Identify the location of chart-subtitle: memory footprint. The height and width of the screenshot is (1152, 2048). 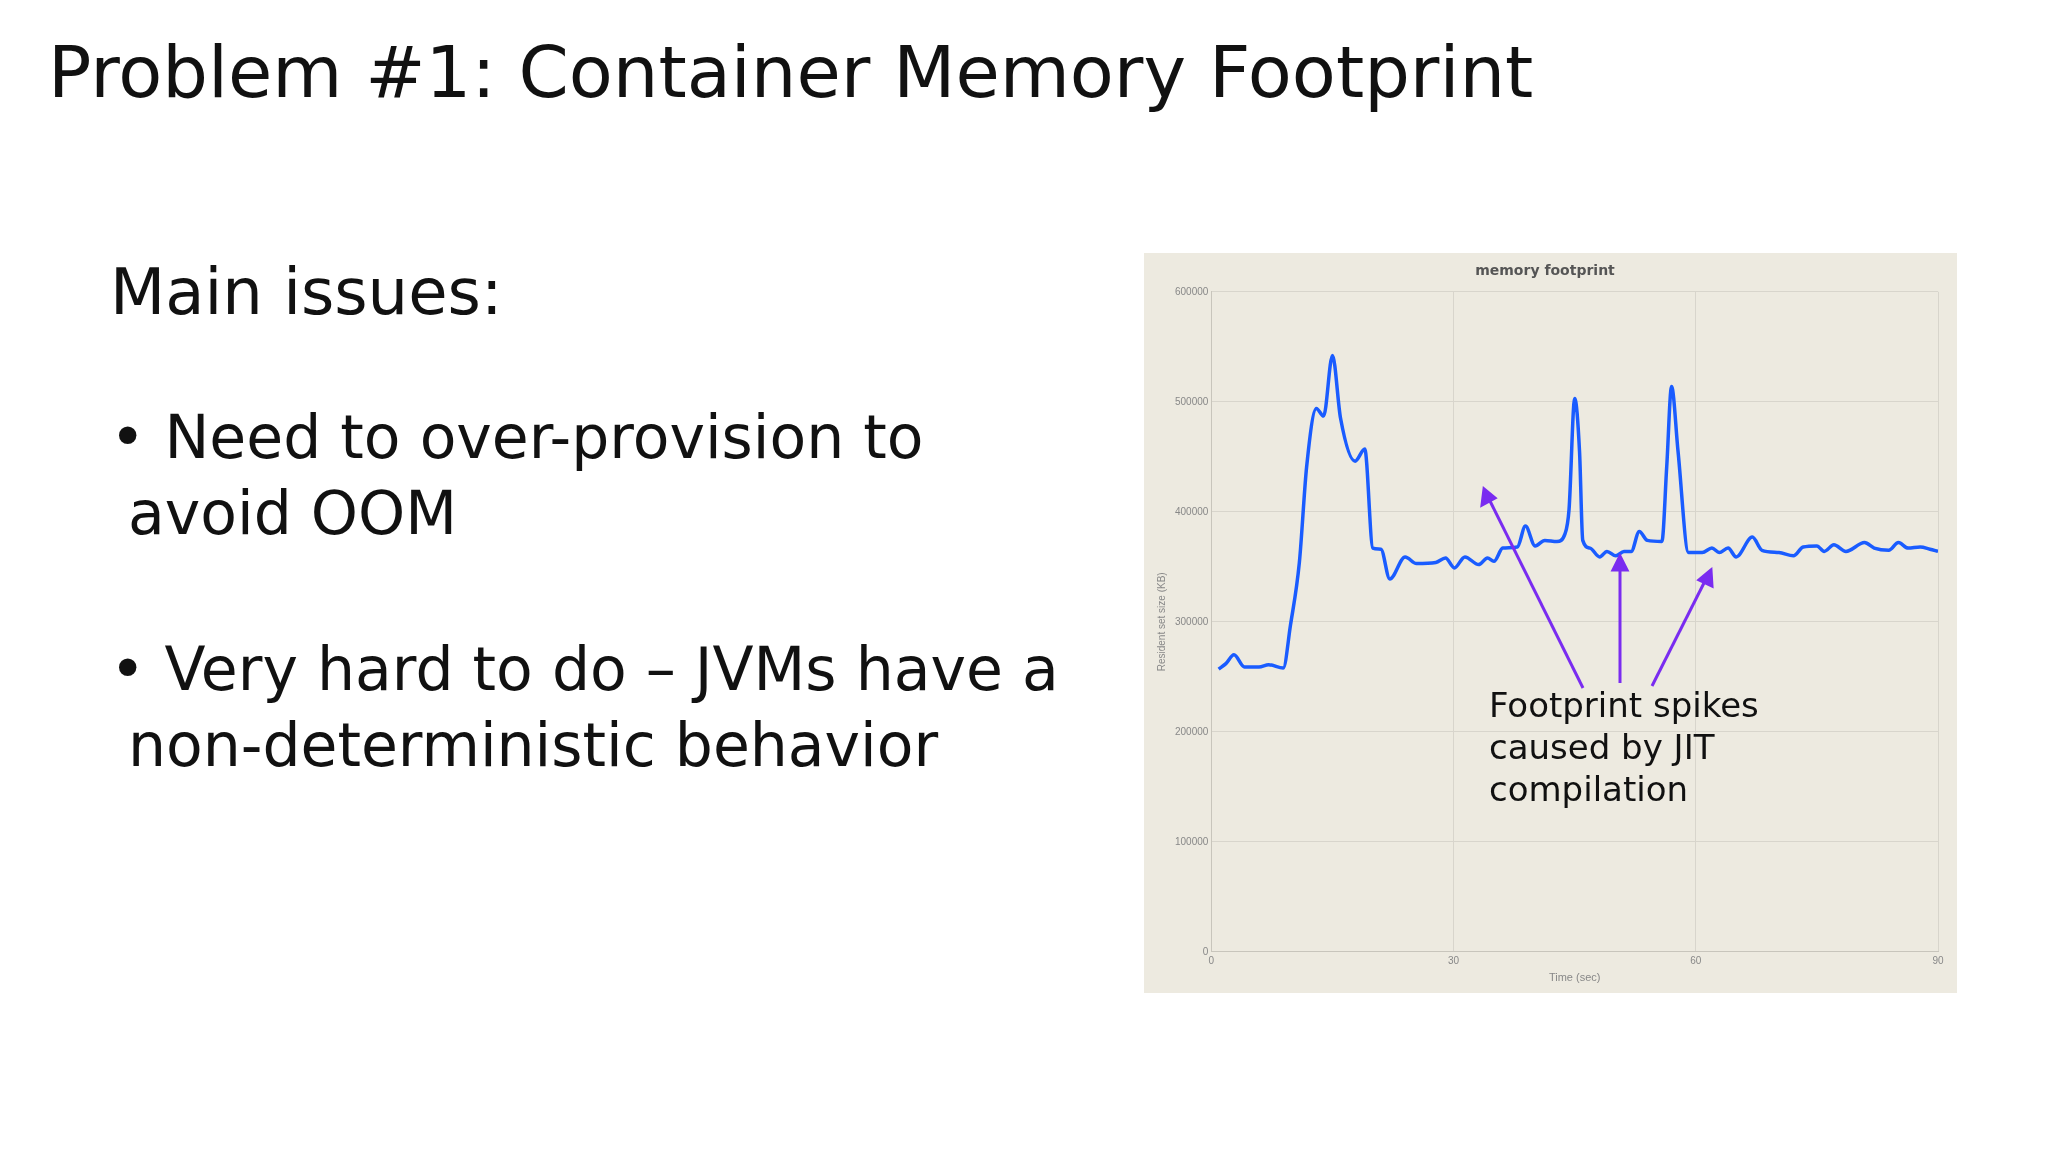
(1545, 270).